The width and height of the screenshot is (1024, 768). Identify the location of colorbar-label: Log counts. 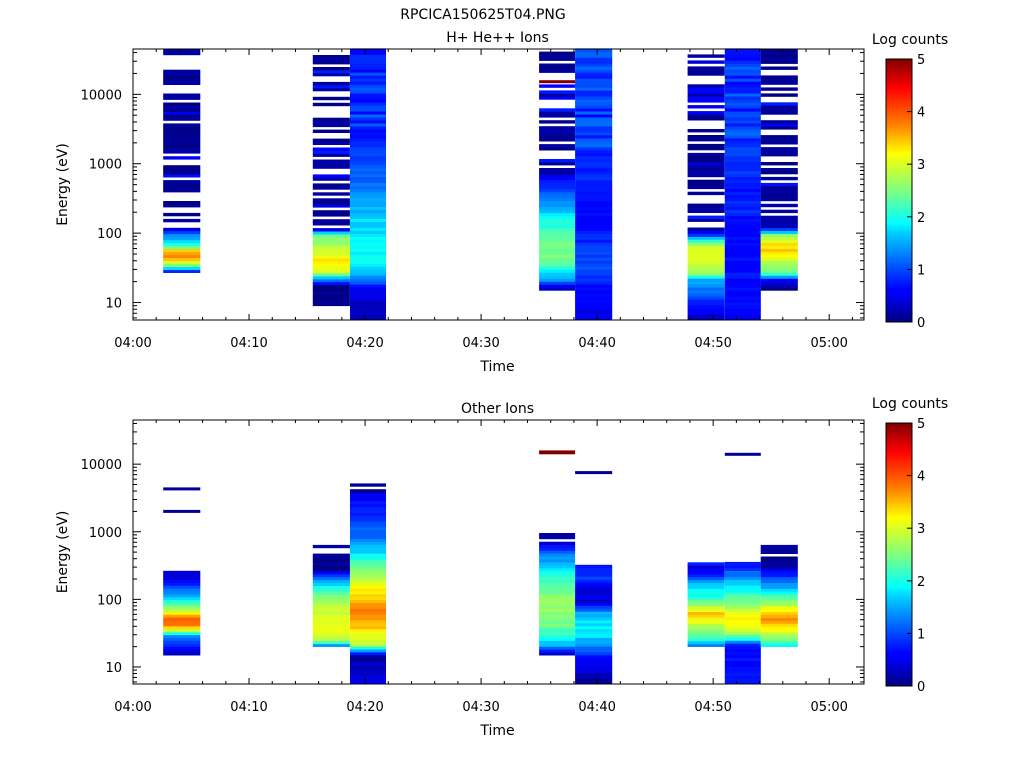
(910, 404).